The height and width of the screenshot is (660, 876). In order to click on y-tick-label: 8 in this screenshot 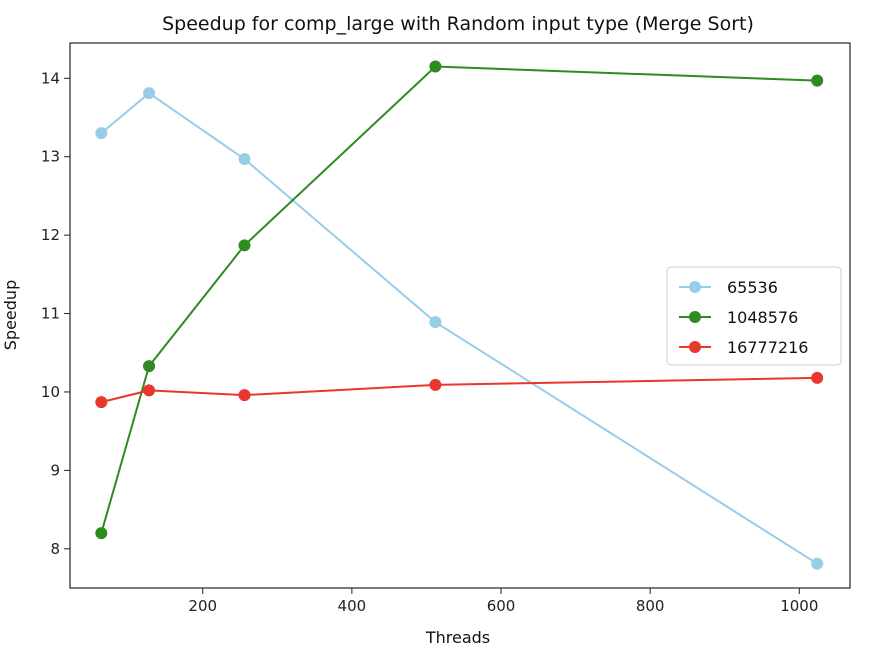, I will do `click(55, 549)`.